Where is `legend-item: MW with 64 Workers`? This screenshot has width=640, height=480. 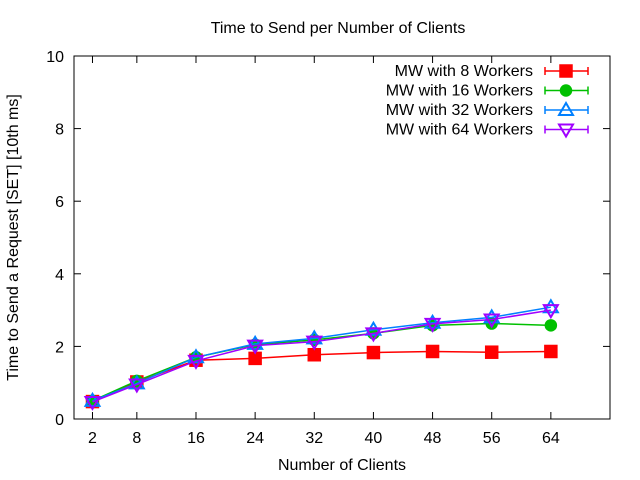
legend-item: MW with 64 Workers is located at coordinates (487, 130).